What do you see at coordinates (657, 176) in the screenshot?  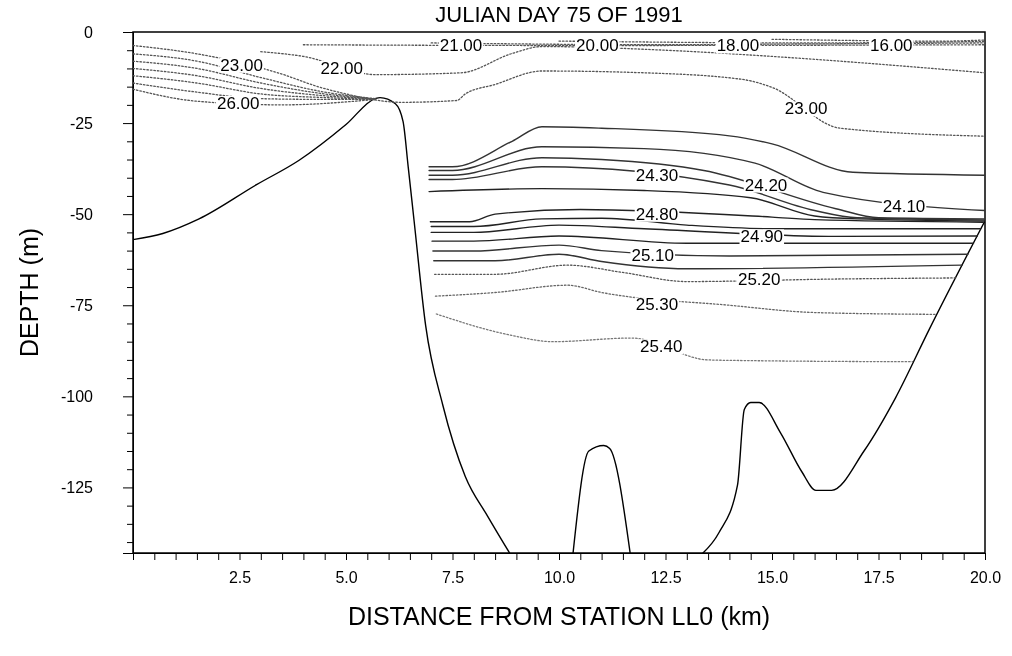 I see `annotation: 24.30` at bounding box center [657, 176].